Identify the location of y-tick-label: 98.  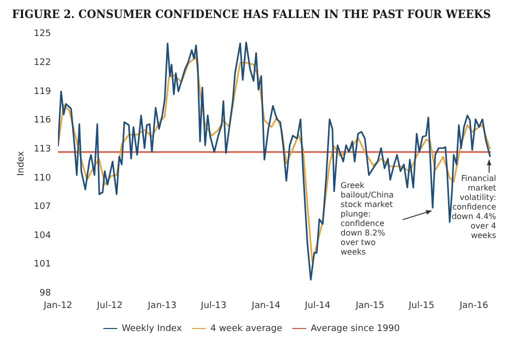
(46, 293).